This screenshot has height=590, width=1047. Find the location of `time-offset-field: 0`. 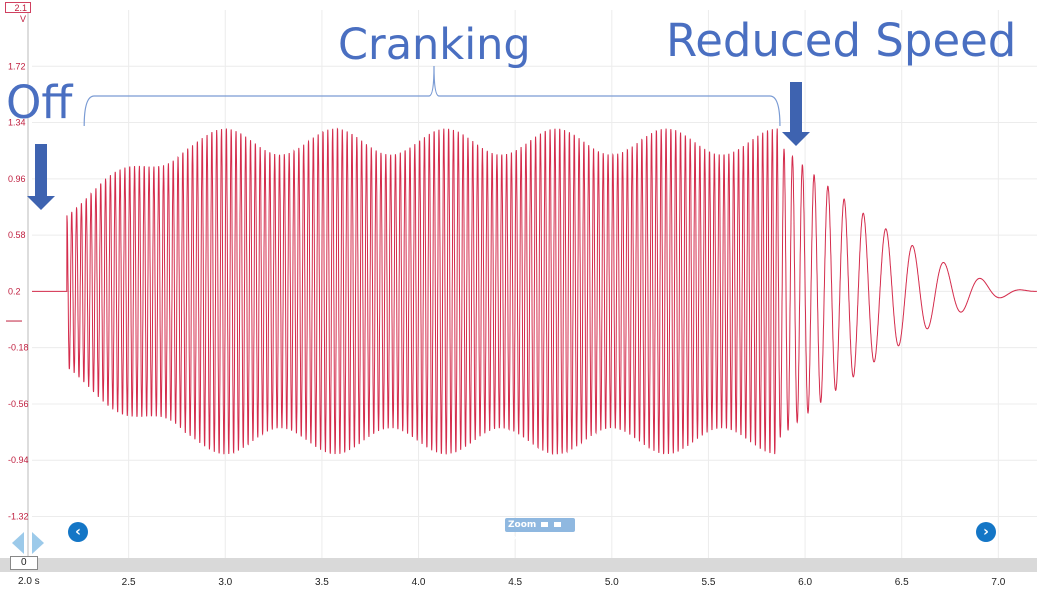

time-offset-field: 0 is located at coordinates (24, 563).